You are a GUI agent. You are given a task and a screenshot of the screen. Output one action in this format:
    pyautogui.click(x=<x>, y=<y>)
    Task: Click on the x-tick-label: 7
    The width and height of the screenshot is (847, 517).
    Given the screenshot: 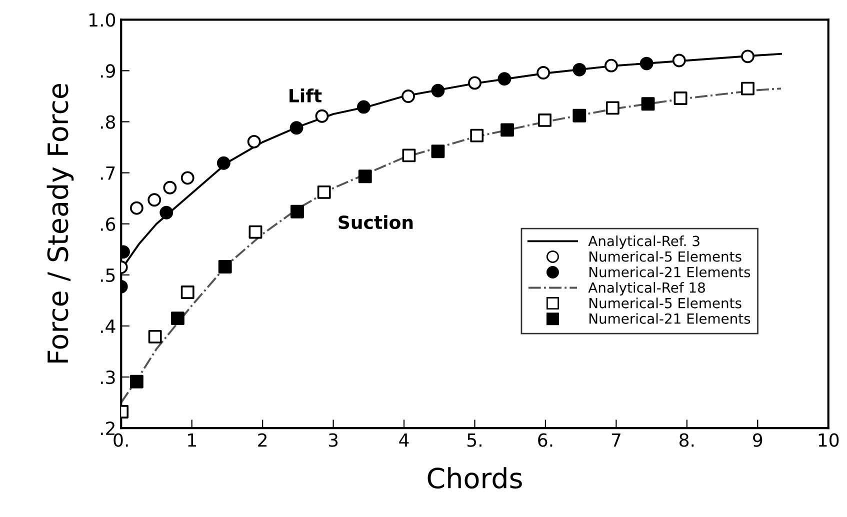 What is the action you would take?
    pyautogui.click(x=616, y=440)
    